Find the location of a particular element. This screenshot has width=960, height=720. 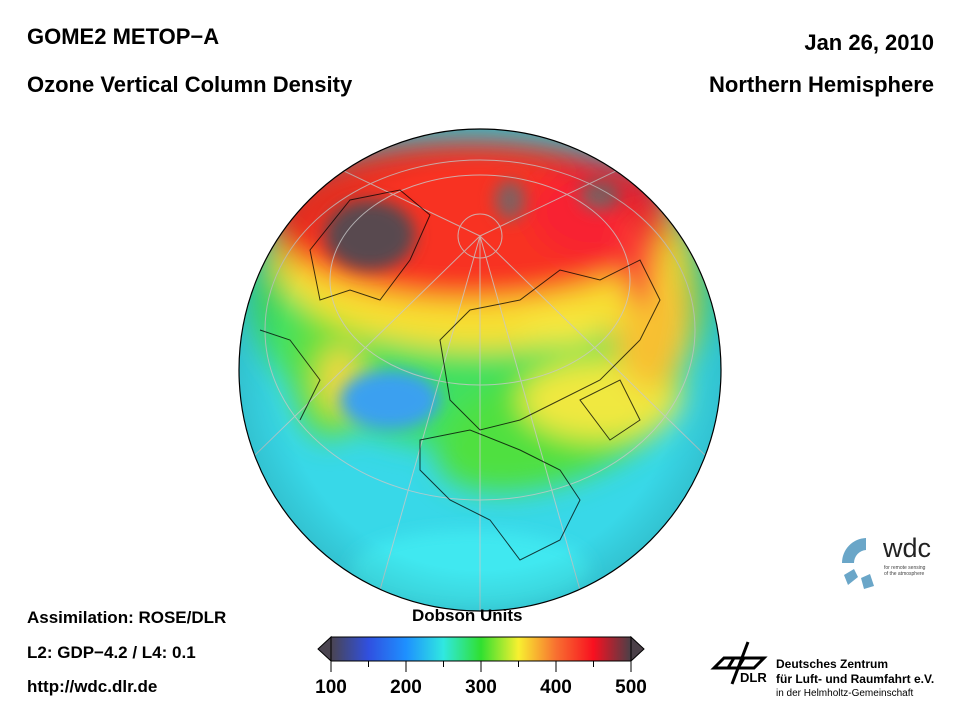

dlr-name-line1: Deutsches Zentrum is located at coordinates (832, 664).